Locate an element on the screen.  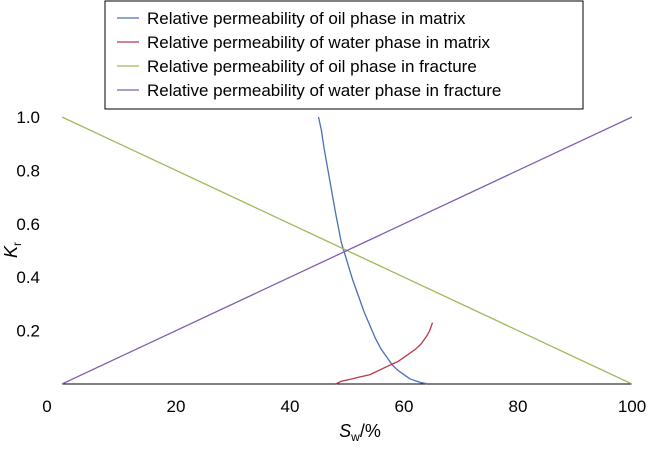
y-tick-label: 0.4 is located at coordinates (28, 277).